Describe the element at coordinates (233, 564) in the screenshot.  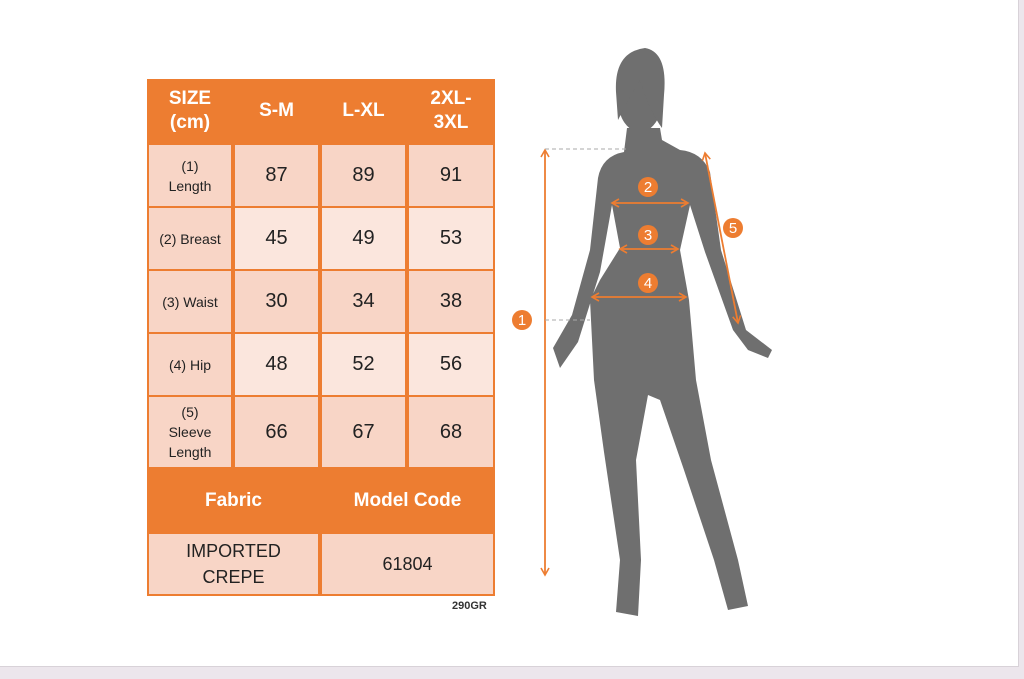
I see `fabric-value: IMPORTED CREPE` at that location.